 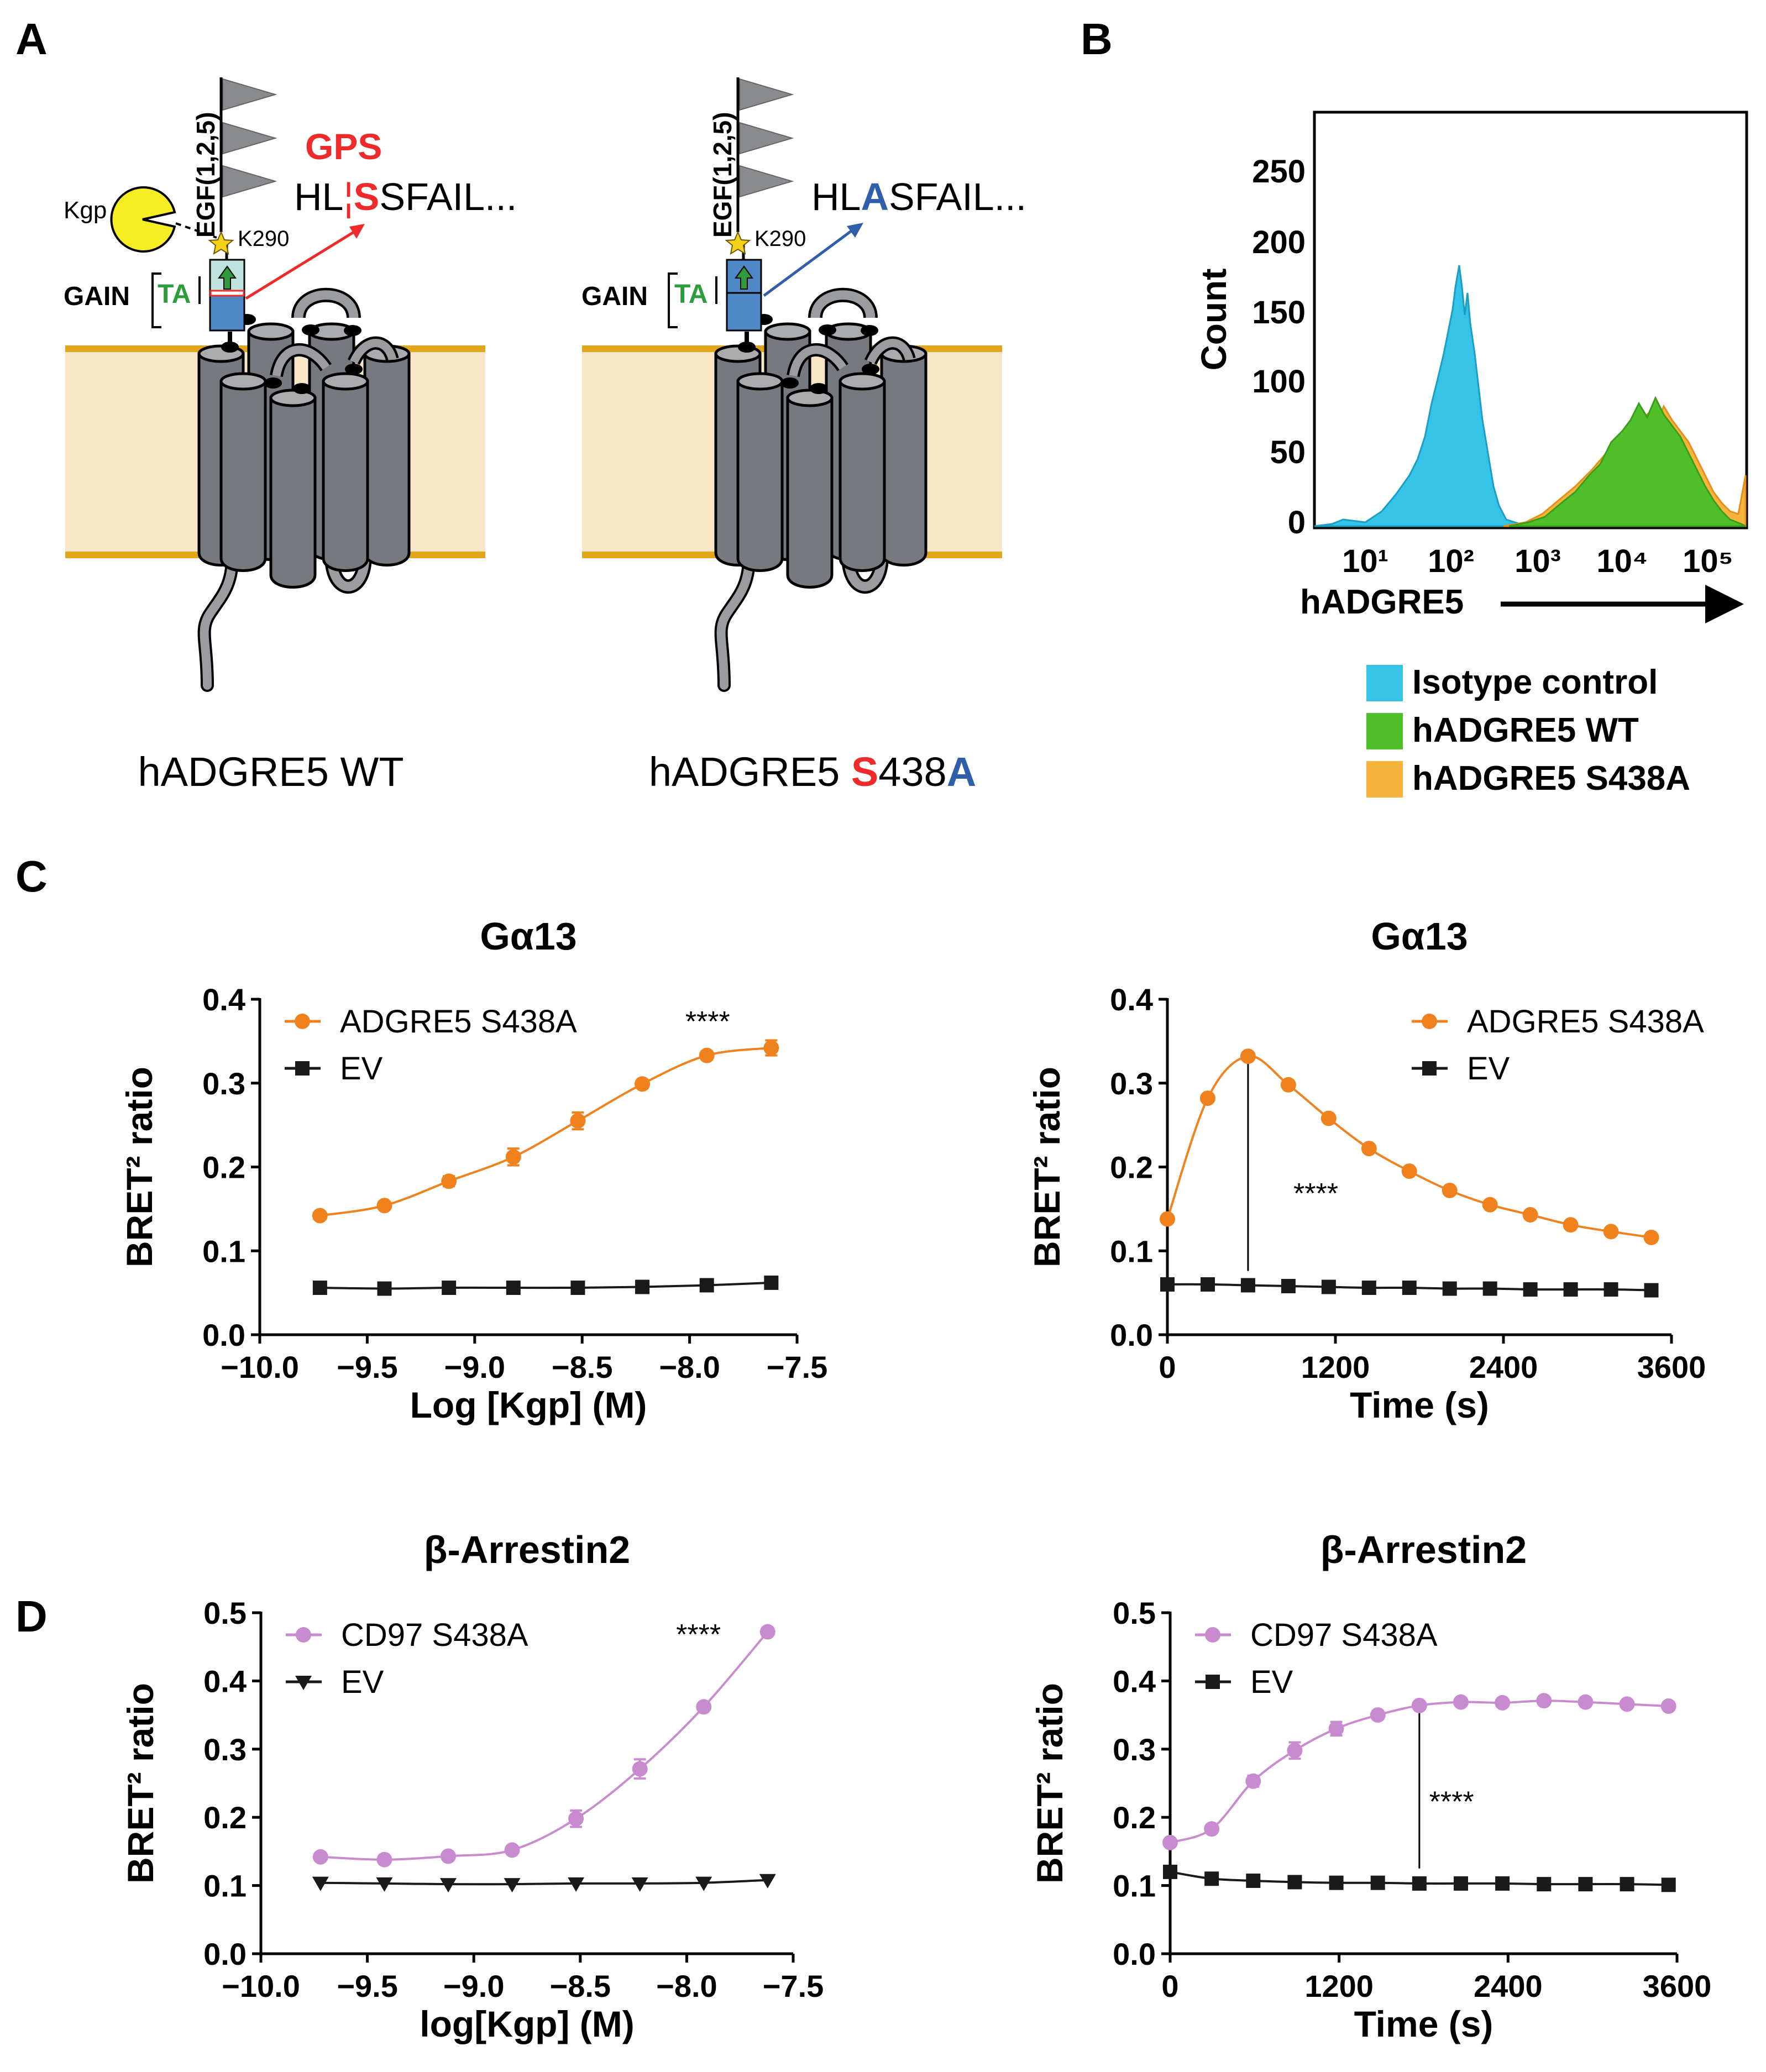 I want to click on wt-arrow, so click(x=300, y=265).